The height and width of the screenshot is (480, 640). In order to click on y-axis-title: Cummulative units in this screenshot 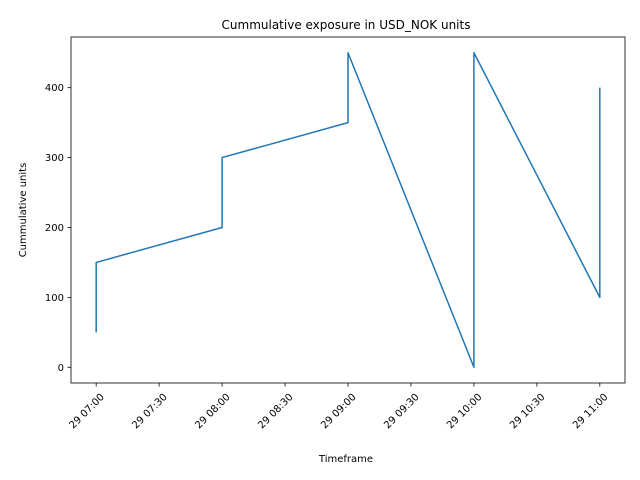, I will do `click(23, 210)`.